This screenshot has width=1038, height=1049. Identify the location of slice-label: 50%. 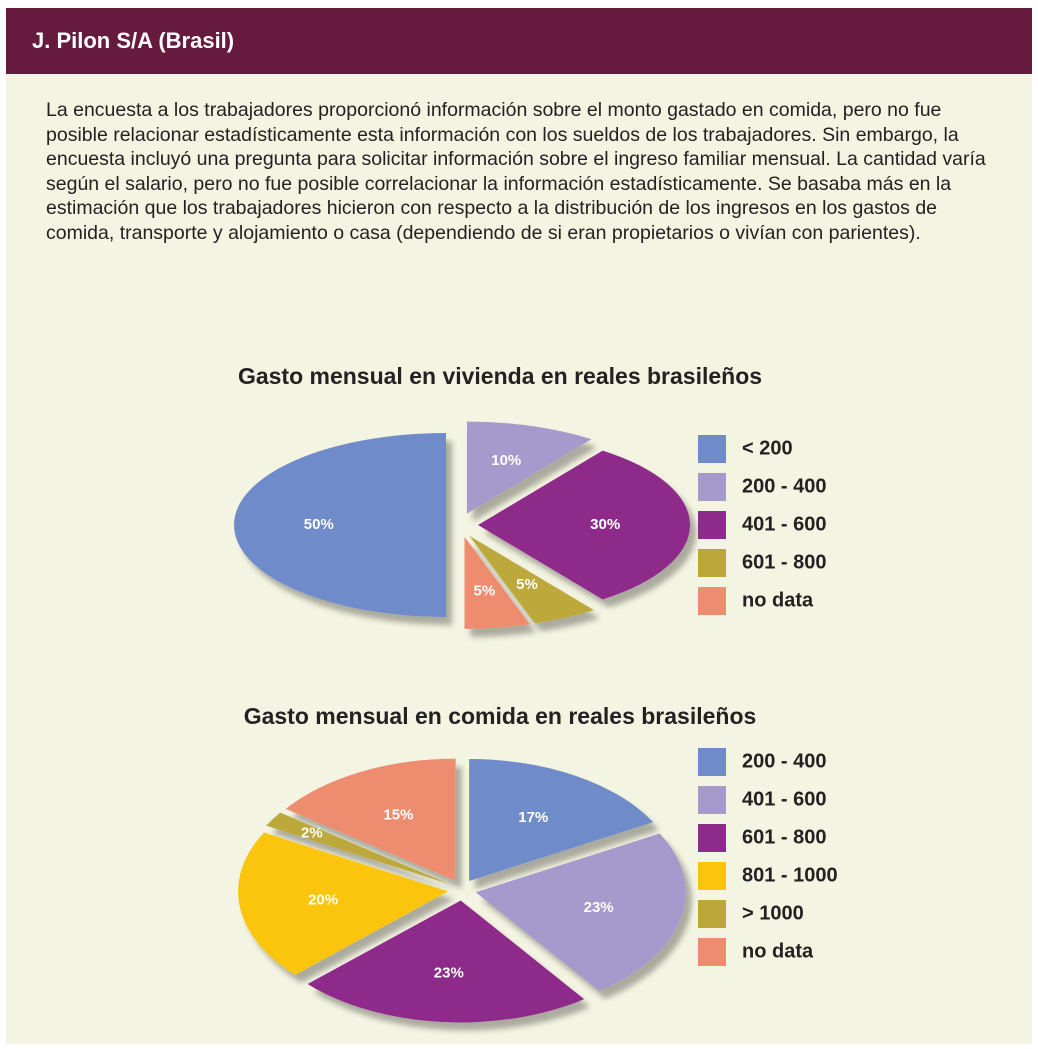
(319, 524).